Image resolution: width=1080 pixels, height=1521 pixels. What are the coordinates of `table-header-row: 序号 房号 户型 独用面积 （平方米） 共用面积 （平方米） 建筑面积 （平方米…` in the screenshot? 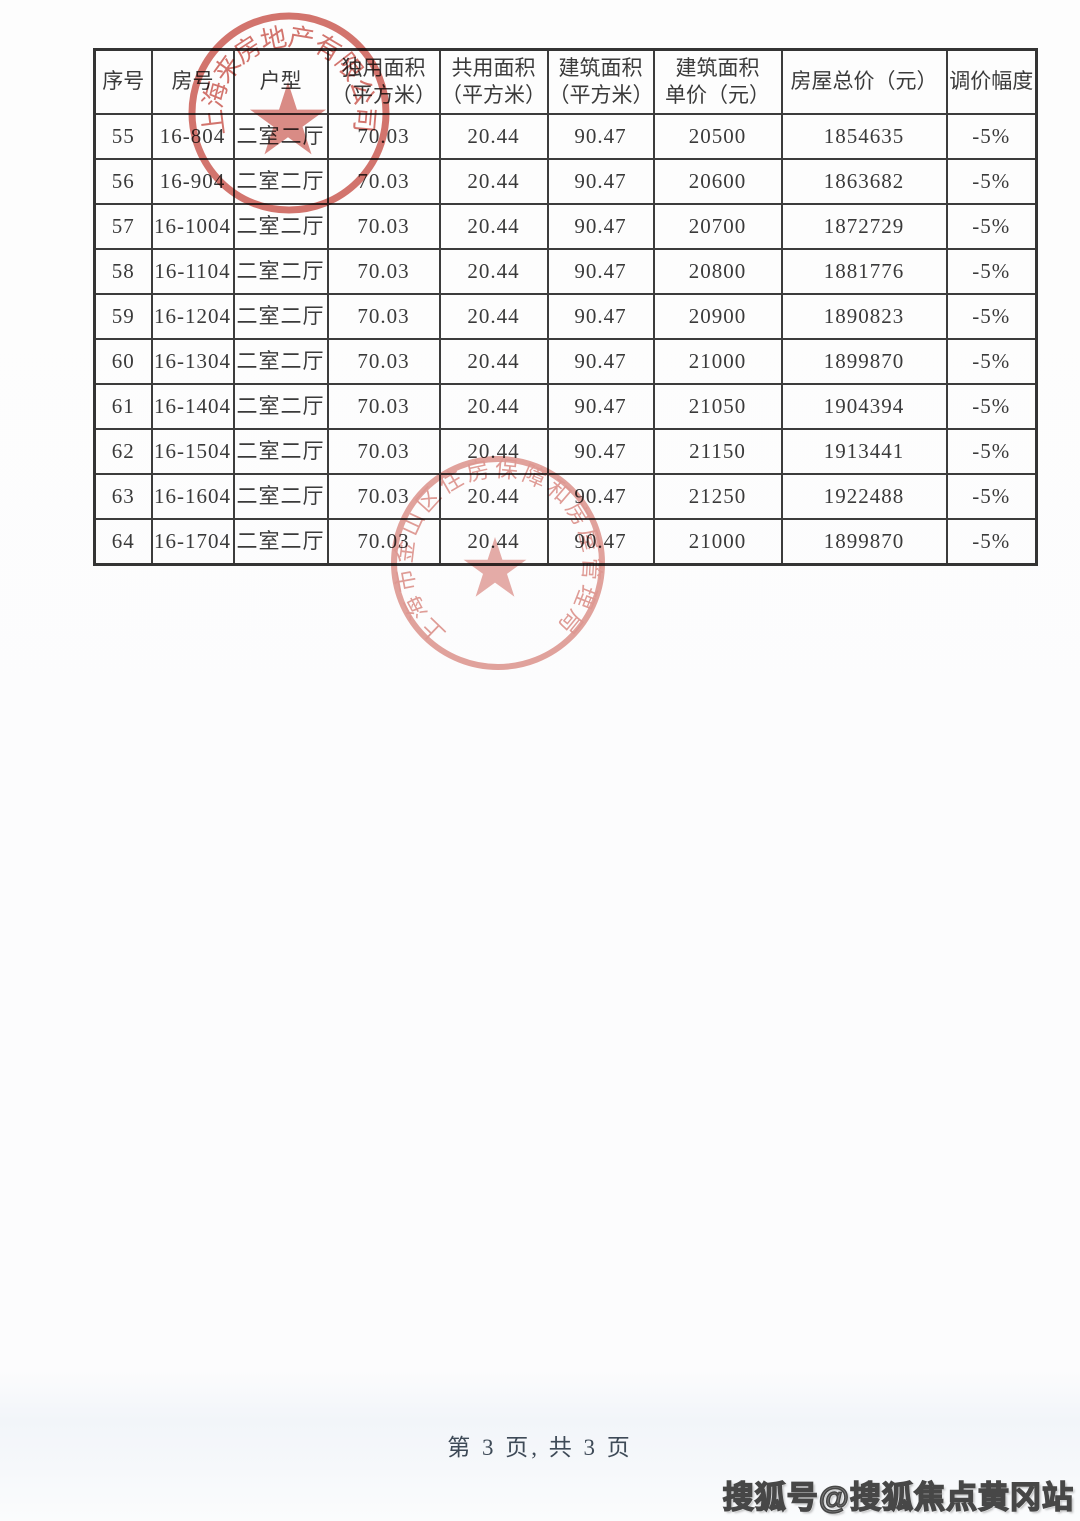 It's located at (565, 81).